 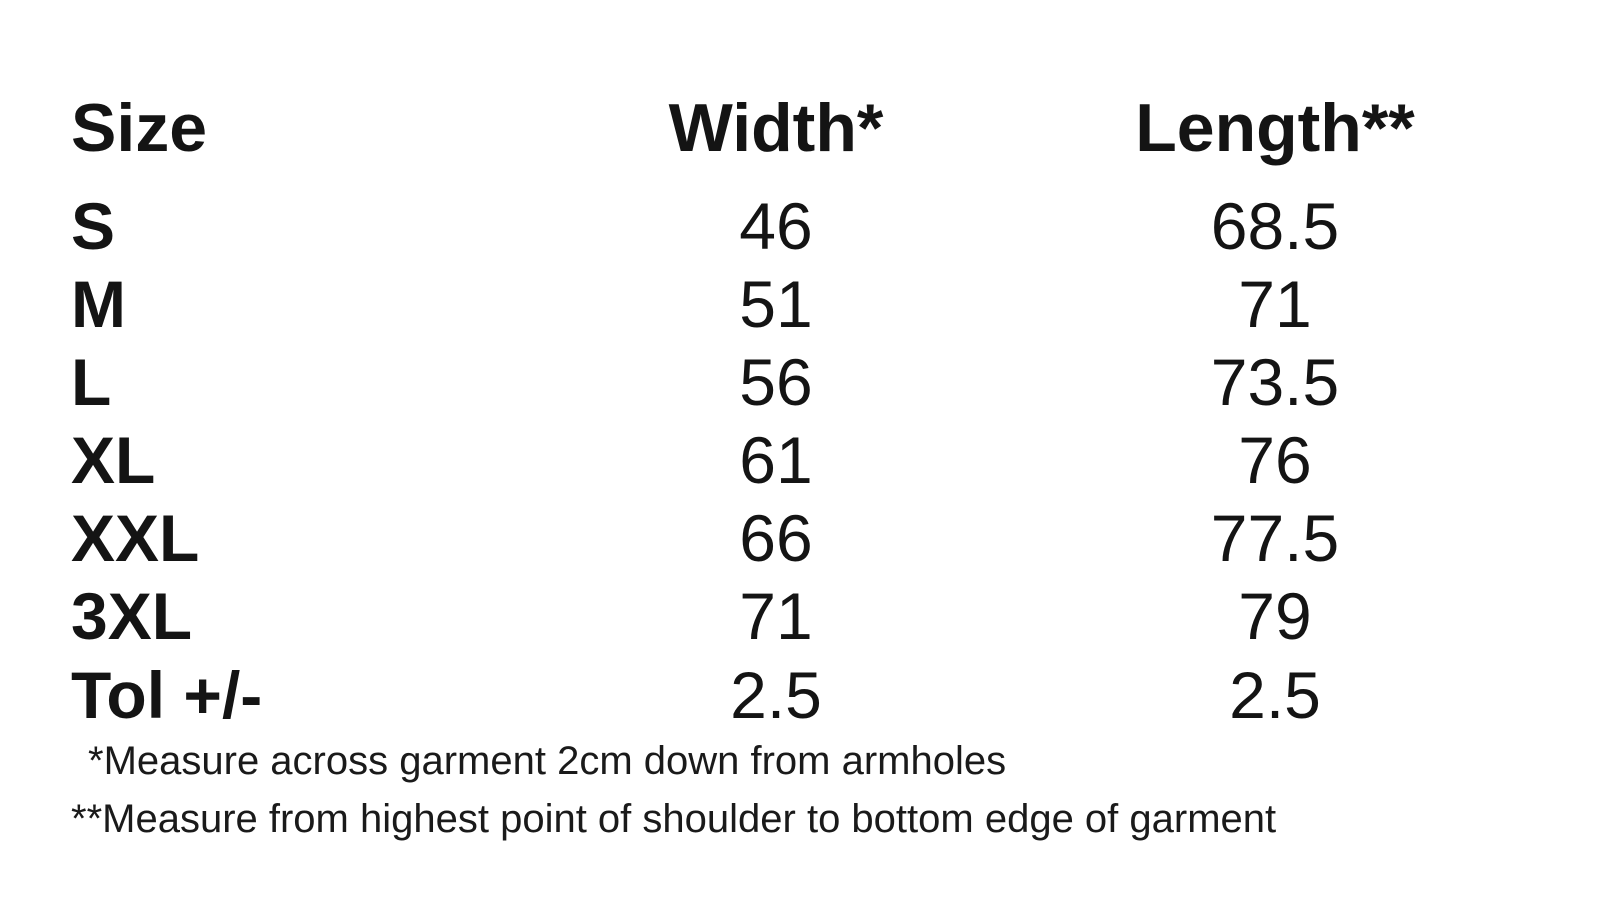 What do you see at coordinates (776, 382) in the screenshot?
I see `width-cell: 56` at bounding box center [776, 382].